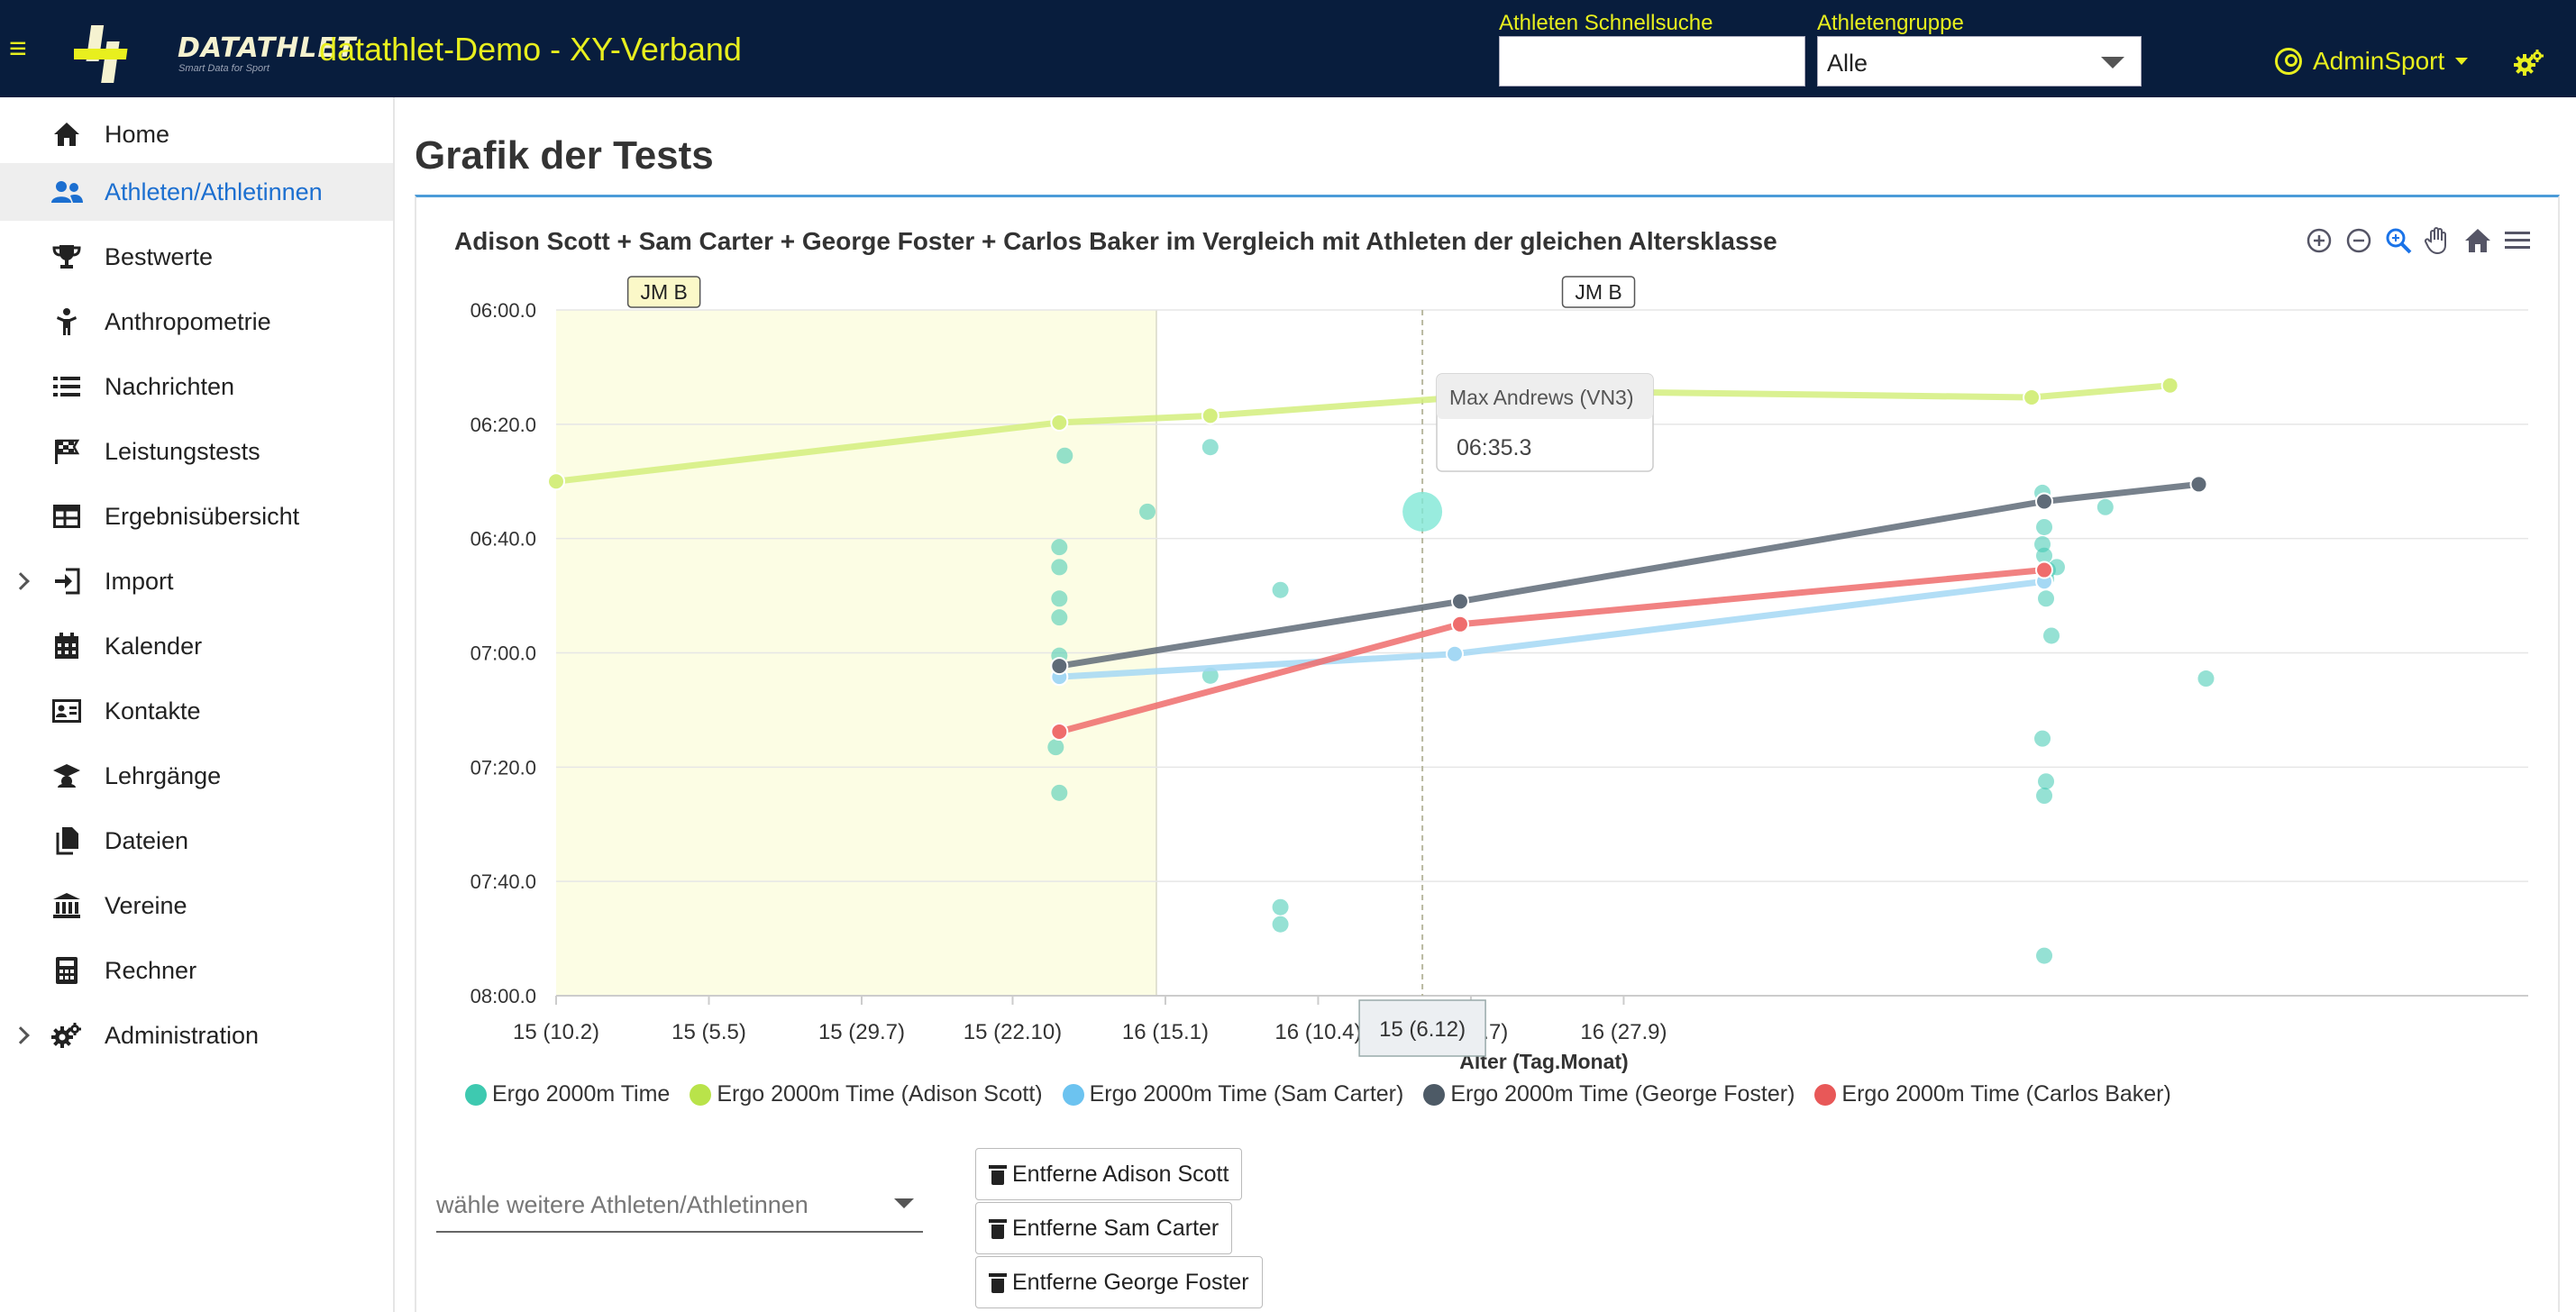 The width and height of the screenshot is (2576, 1312). I want to click on import-icon, so click(66, 581).